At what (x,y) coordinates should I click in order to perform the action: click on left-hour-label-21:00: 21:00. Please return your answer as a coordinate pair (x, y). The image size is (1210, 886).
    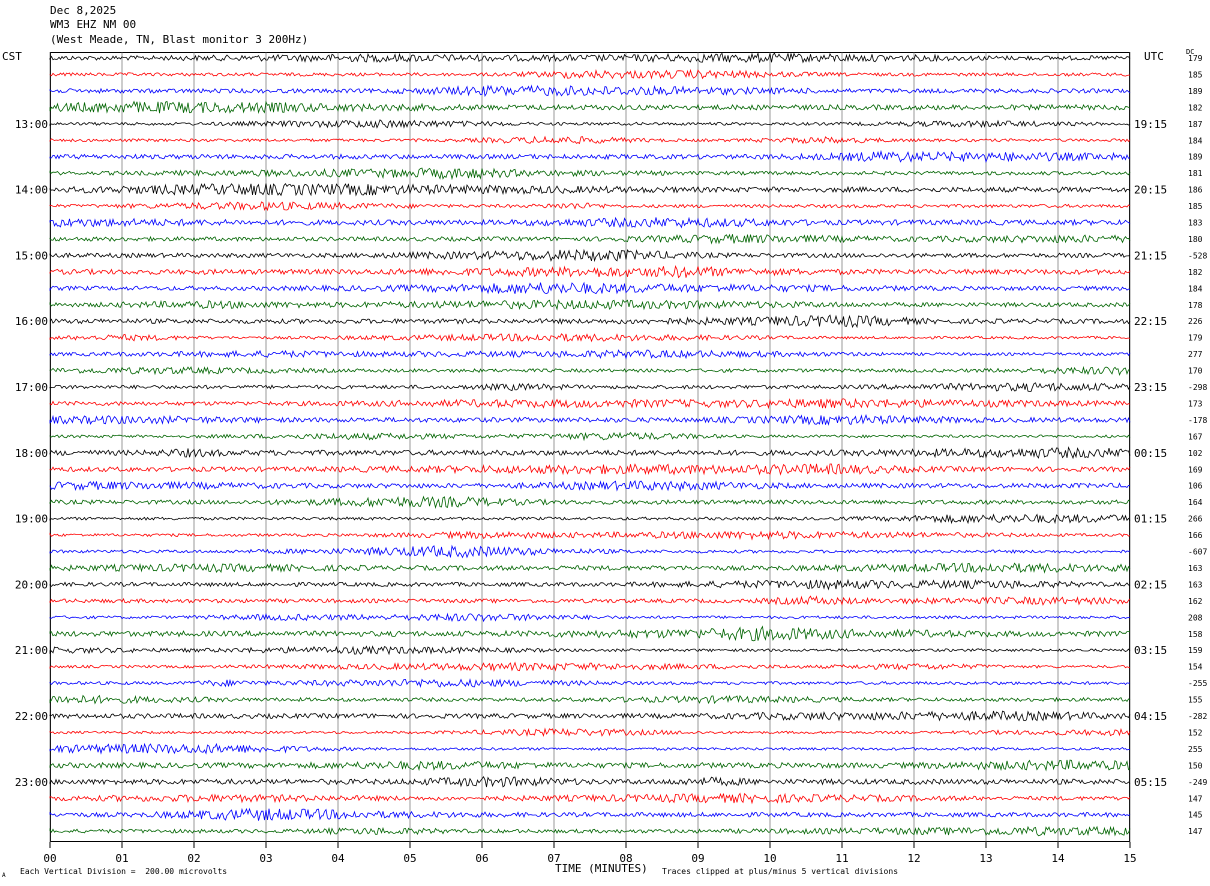
    Looking at the image, I should click on (31, 650).